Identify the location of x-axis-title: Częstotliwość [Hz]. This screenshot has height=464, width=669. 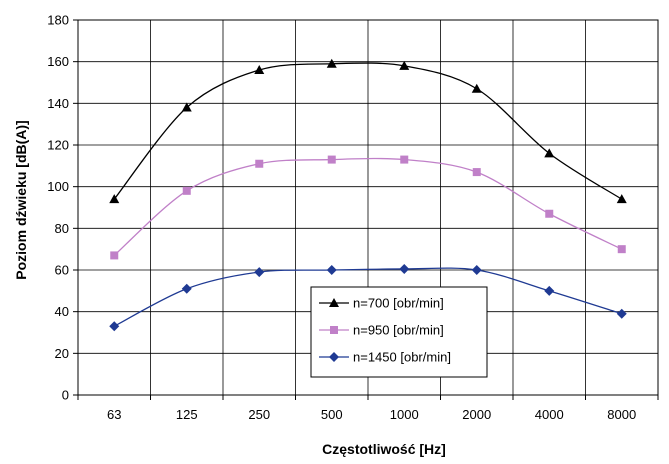
(384, 449).